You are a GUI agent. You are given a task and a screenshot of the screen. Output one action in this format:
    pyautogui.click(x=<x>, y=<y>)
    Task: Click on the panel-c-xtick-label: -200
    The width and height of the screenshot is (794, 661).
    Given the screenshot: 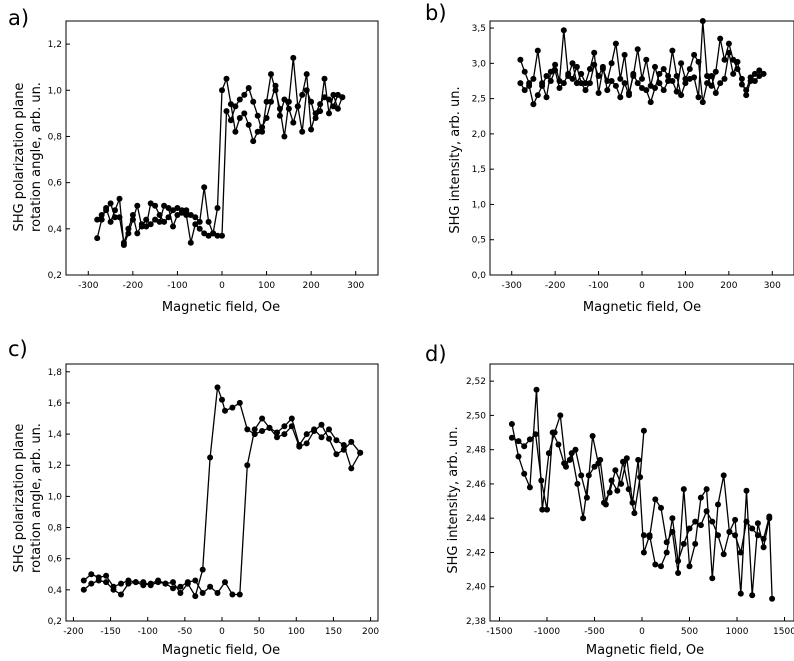 What is the action you would take?
    pyautogui.click(x=73, y=632)
    